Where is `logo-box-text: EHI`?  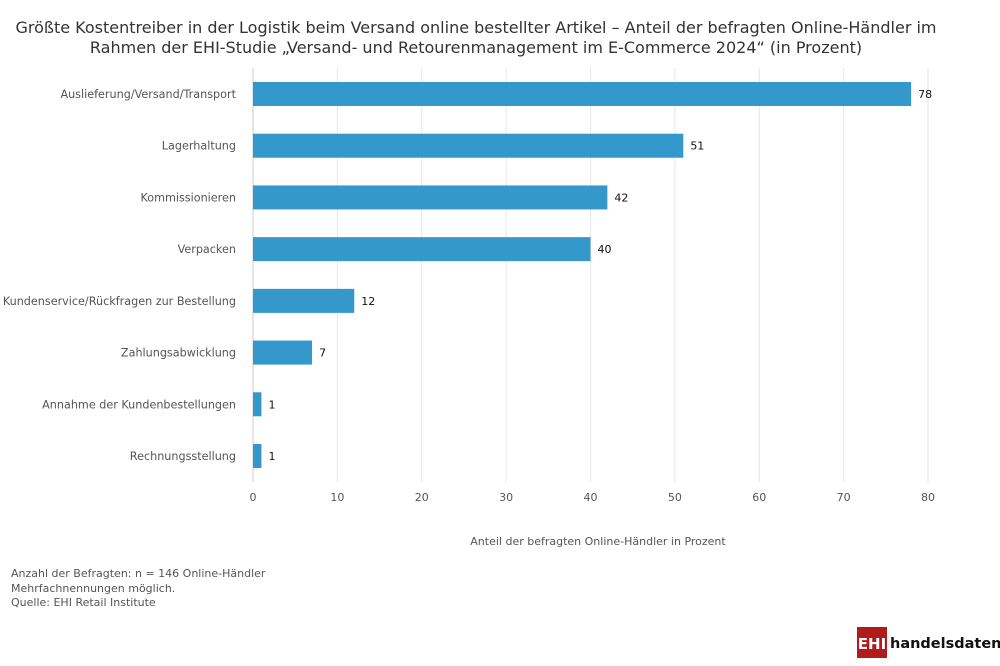
logo-box-text: EHI is located at coordinates (872, 644).